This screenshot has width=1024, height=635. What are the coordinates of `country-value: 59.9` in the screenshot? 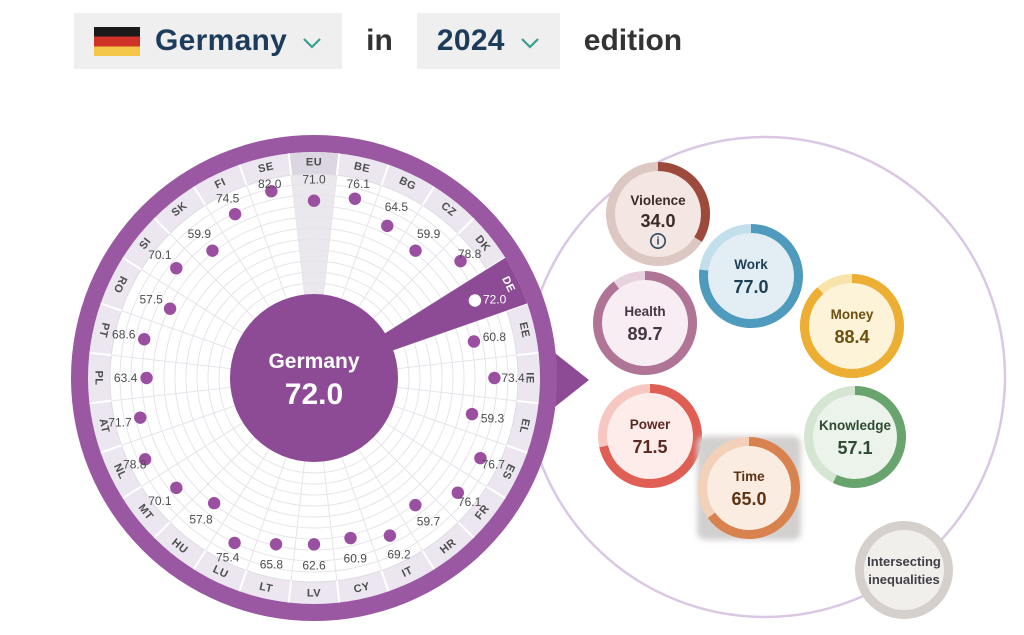 It's located at (200, 234).